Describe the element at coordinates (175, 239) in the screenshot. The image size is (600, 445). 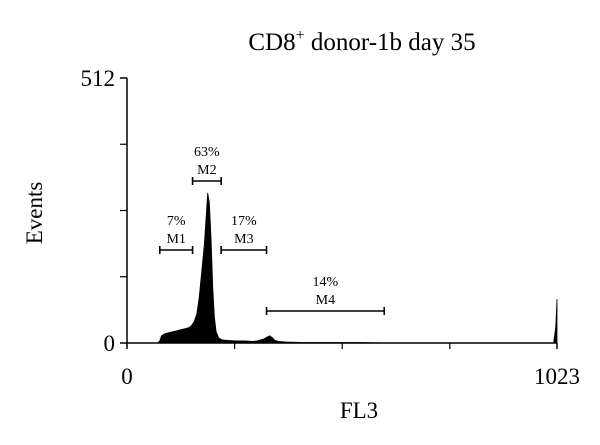
I see `gate-name-label: M1` at that location.